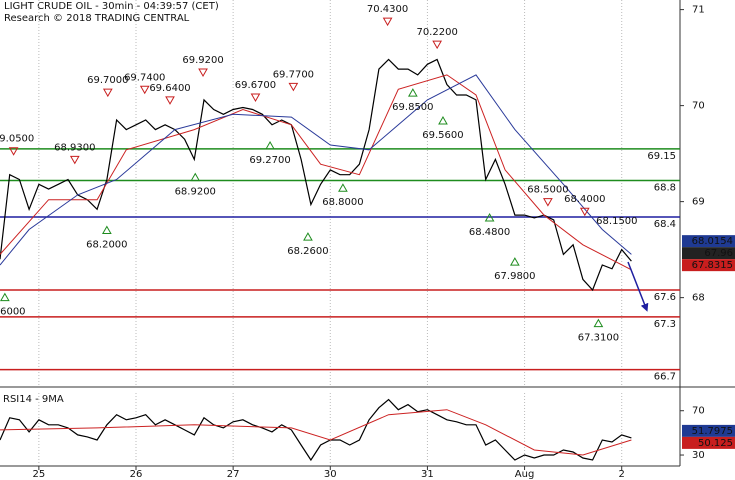 The image size is (735, 480). What do you see at coordinates (622, 474) in the screenshot?
I see `x-tick-label: 2` at bounding box center [622, 474].